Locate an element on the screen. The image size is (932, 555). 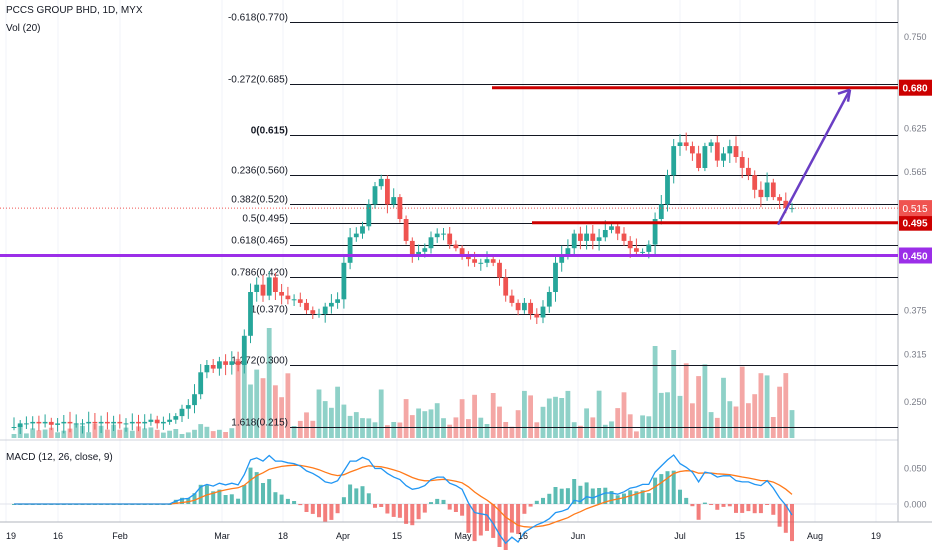
macd-tick-label: 0.050 is located at coordinates (915, 469).